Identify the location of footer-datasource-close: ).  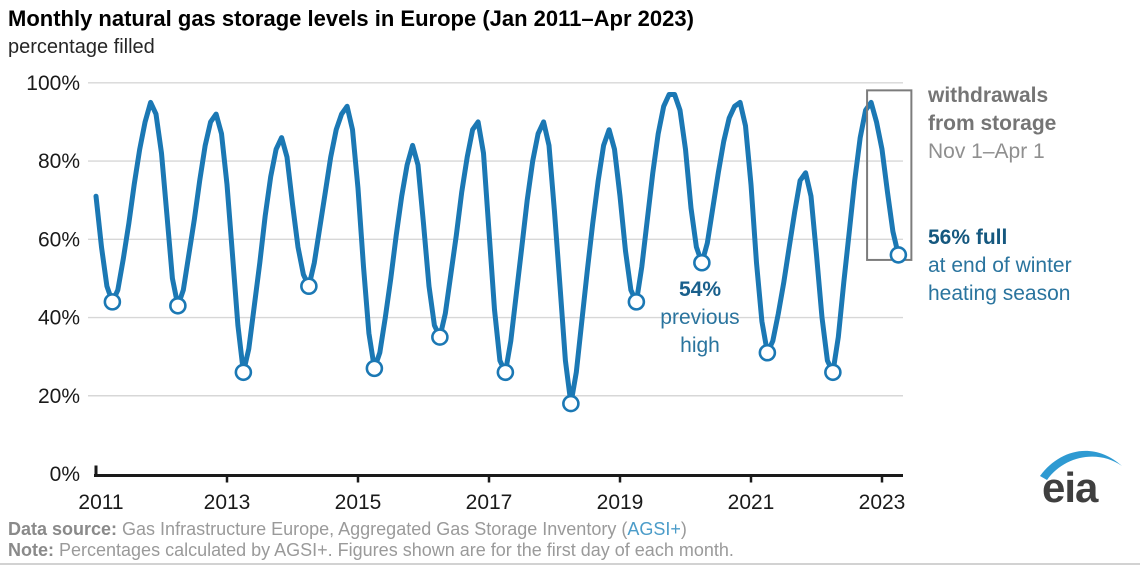
(683, 529).